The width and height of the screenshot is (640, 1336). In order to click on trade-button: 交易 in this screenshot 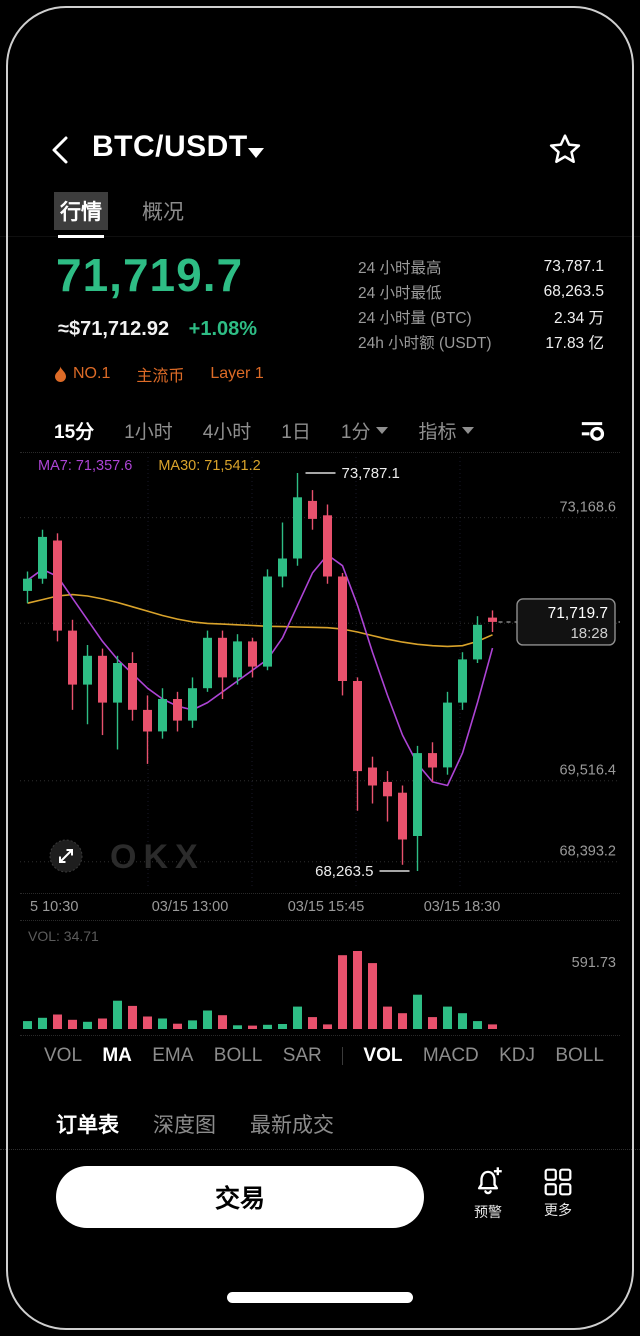, I will do `click(240, 1197)`.